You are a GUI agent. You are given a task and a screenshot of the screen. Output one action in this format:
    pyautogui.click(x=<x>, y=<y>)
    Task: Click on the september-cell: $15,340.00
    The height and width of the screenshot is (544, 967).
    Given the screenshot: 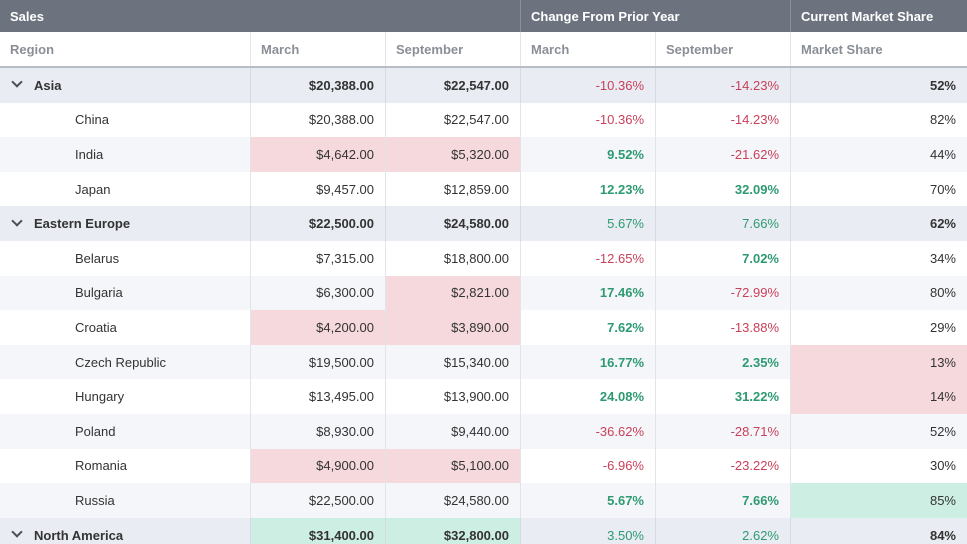 What is the action you would take?
    pyautogui.click(x=453, y=362)
    